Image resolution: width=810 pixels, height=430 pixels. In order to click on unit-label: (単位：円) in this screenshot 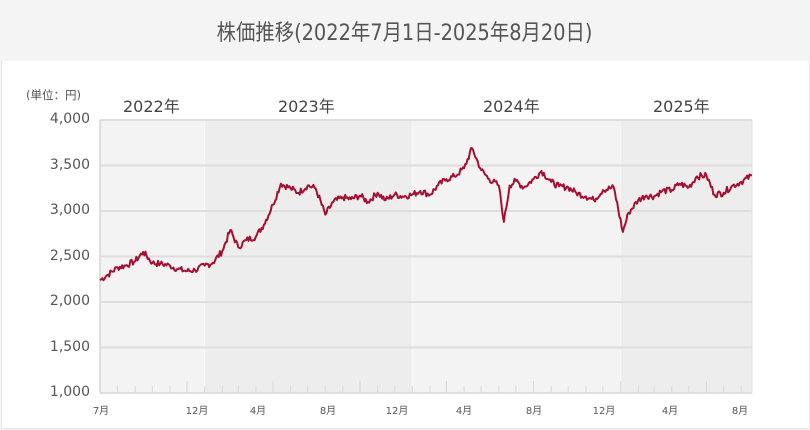, I will do `click(53, 95)`.